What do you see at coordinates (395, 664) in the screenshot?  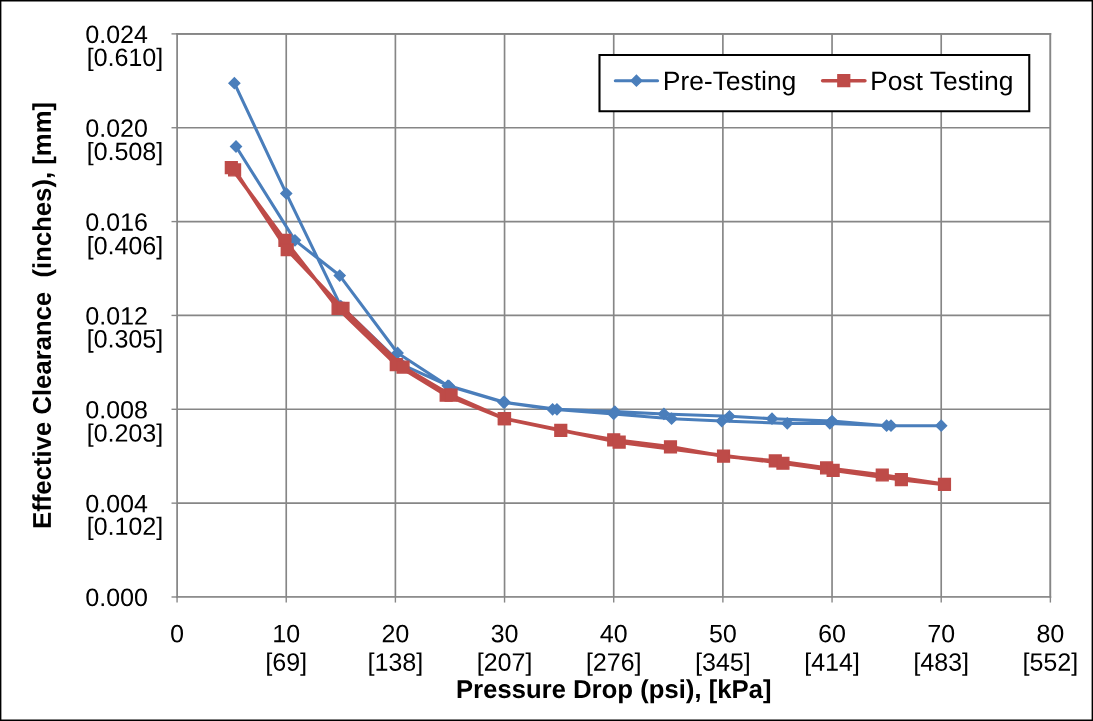 I see `x2-tick-label: [138]` at bounding box center [395, 664].